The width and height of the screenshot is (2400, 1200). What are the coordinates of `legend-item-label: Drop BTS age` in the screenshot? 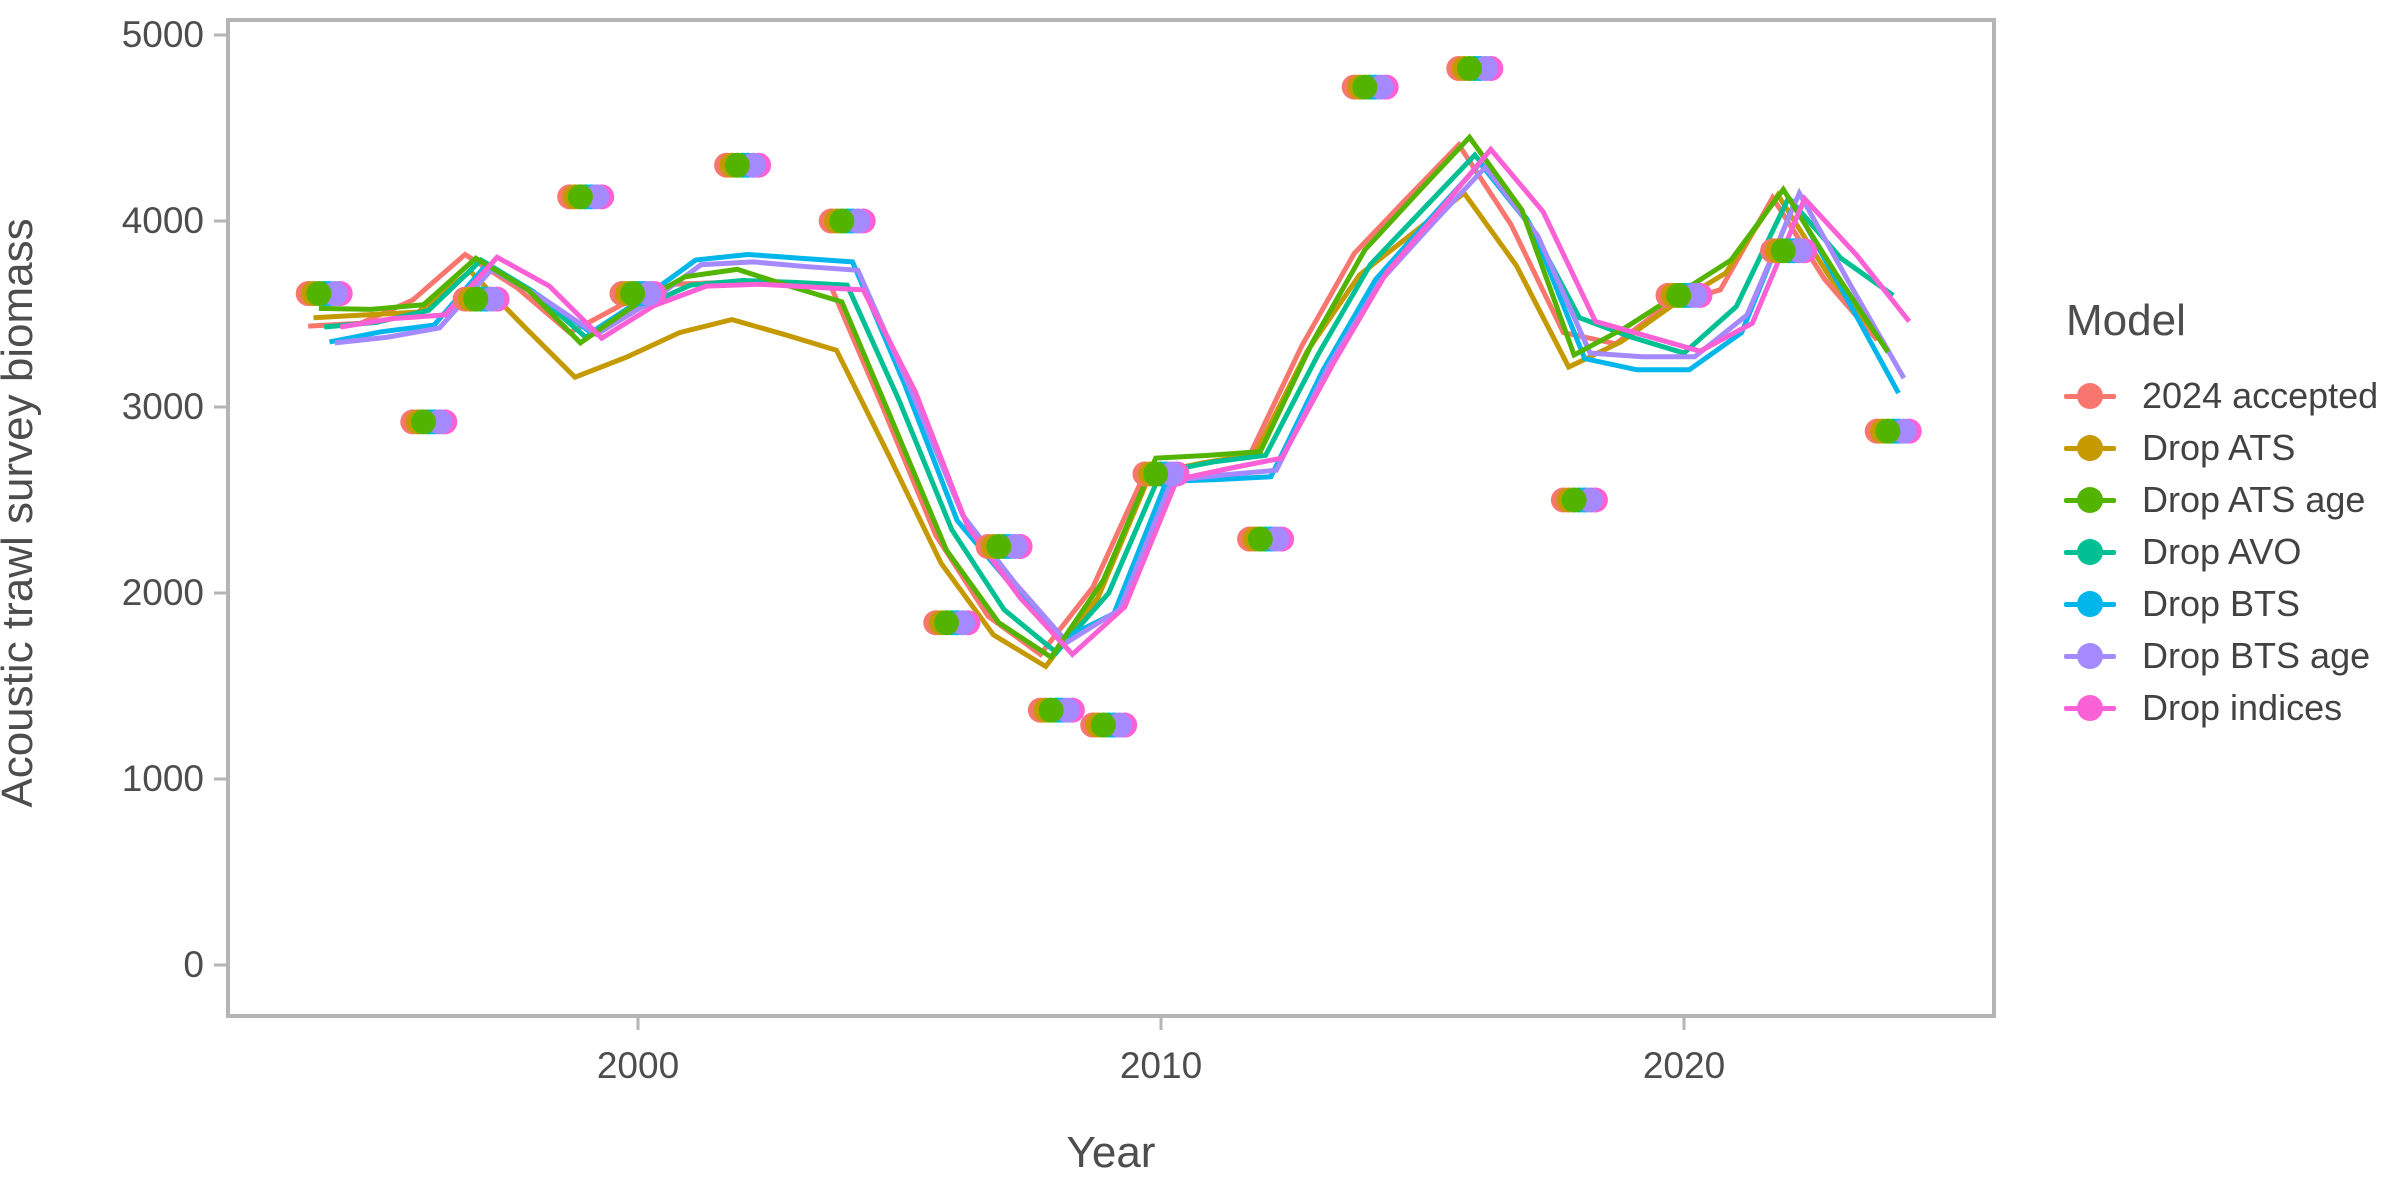 It's located at (2256, 655).